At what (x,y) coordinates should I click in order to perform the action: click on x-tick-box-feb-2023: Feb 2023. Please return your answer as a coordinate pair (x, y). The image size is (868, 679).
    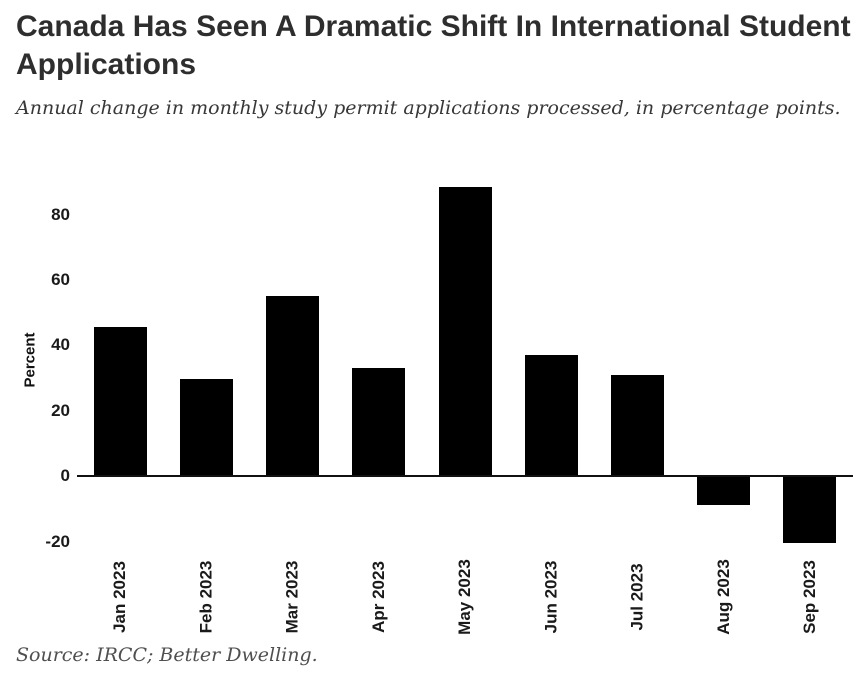
    Looking at the image, I should click on (206, 597).